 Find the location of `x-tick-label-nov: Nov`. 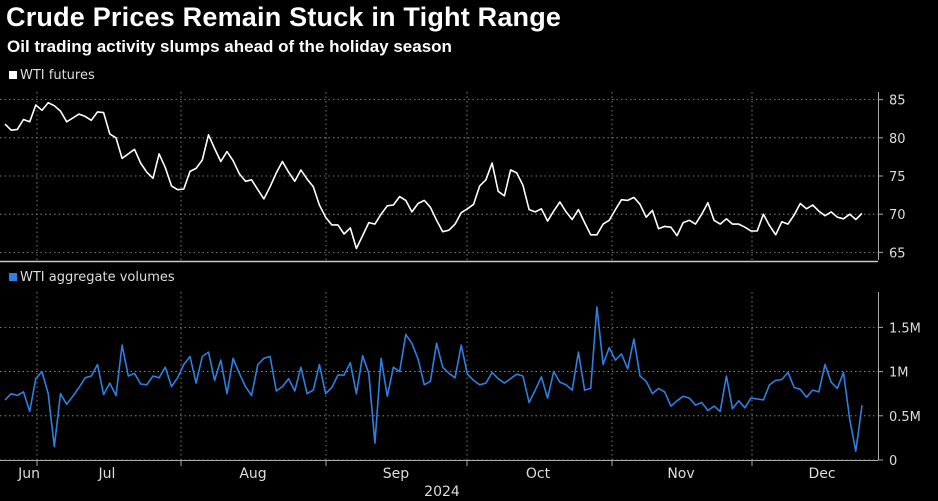

x-tick-label-nov: Nov is located at coordinates (680, 474).